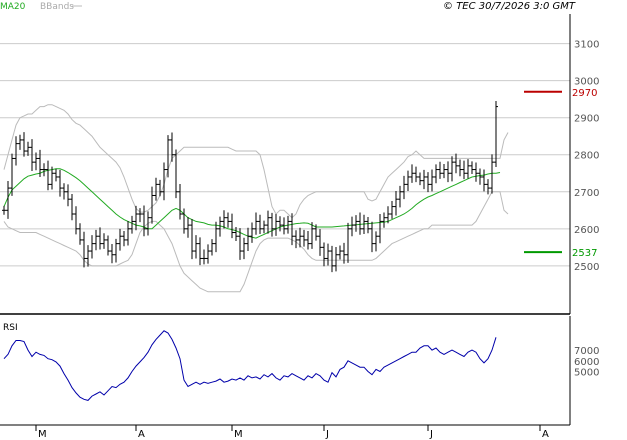 This screenshot has width=627, height=440. What do you see at coordinates (545, 434) in the screenshot?
I see `x-tick-label: A` at bounding box center [545, 434].